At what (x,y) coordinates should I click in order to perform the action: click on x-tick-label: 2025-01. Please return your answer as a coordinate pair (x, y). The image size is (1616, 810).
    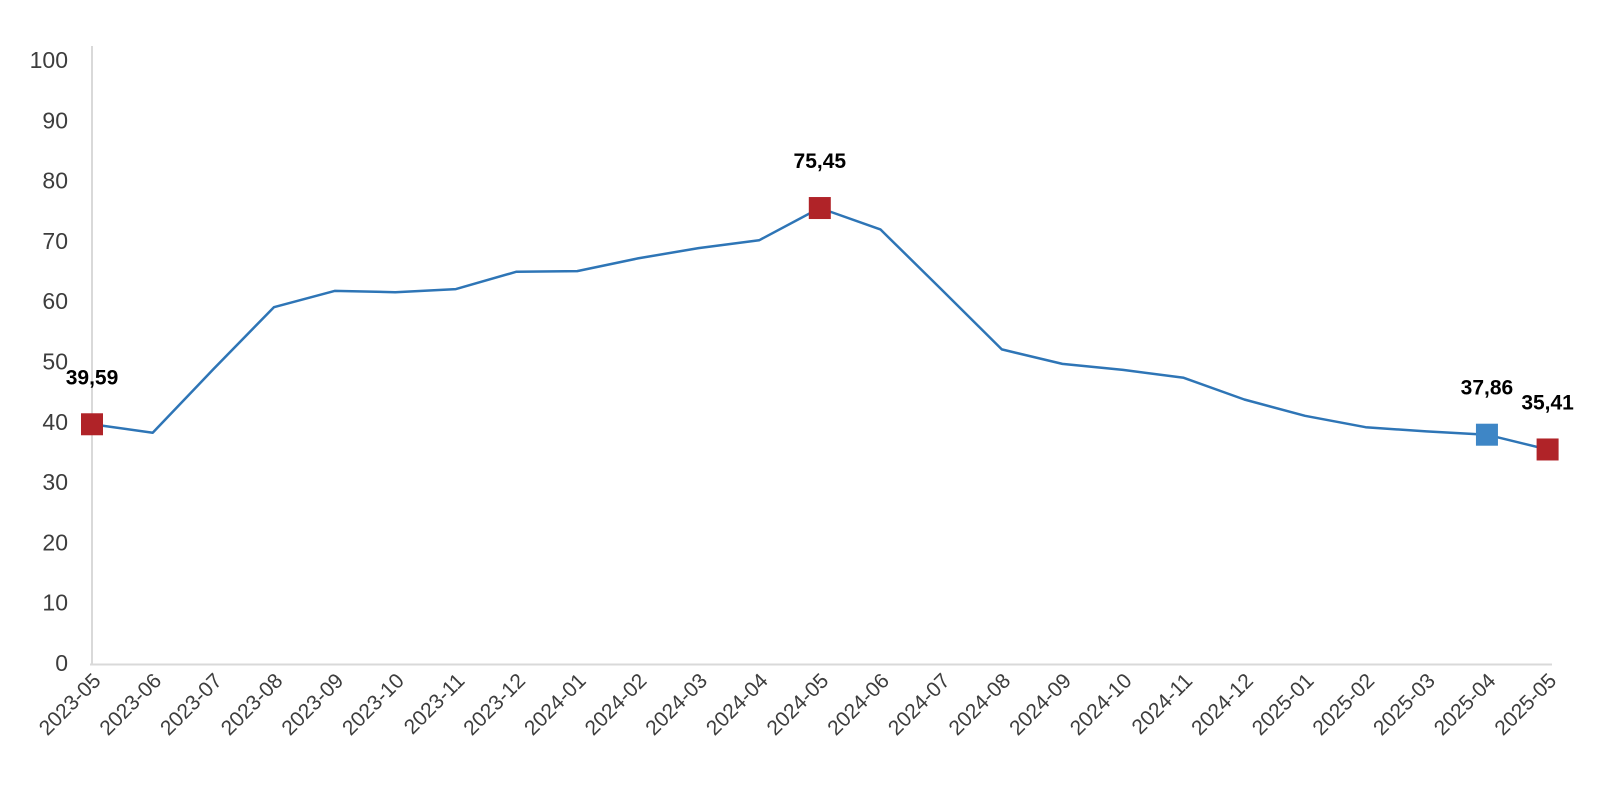
    Looking at the image, I should click on (1283, 704).